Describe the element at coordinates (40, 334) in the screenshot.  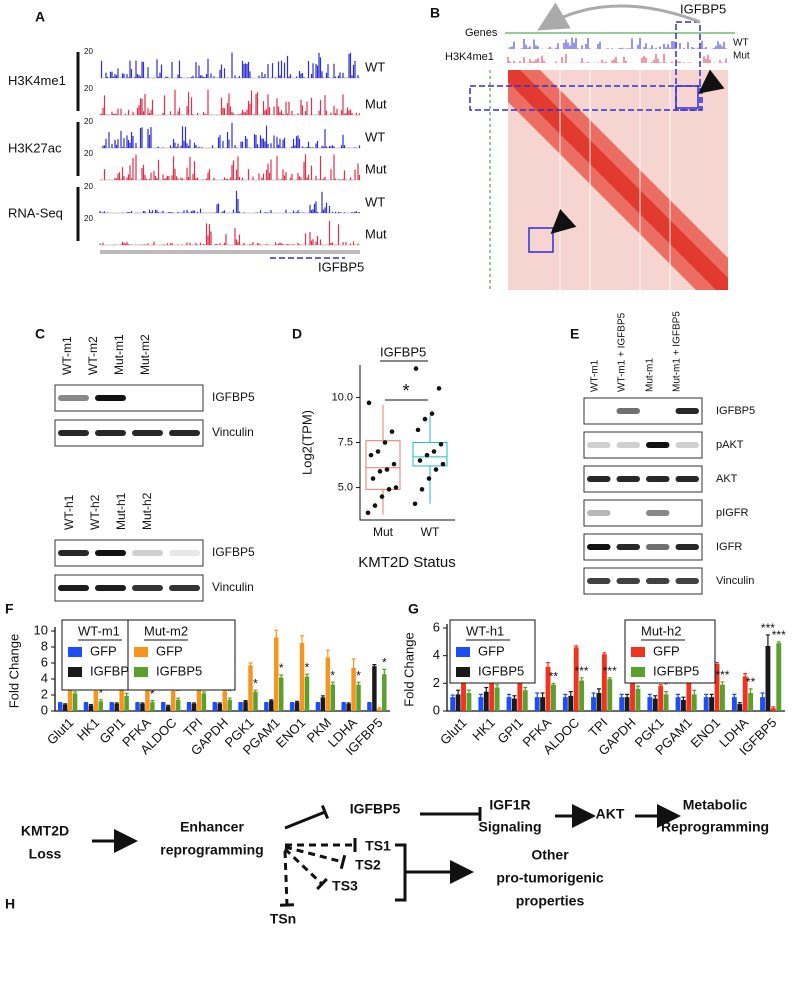
I see `panel-label: C` at that location.